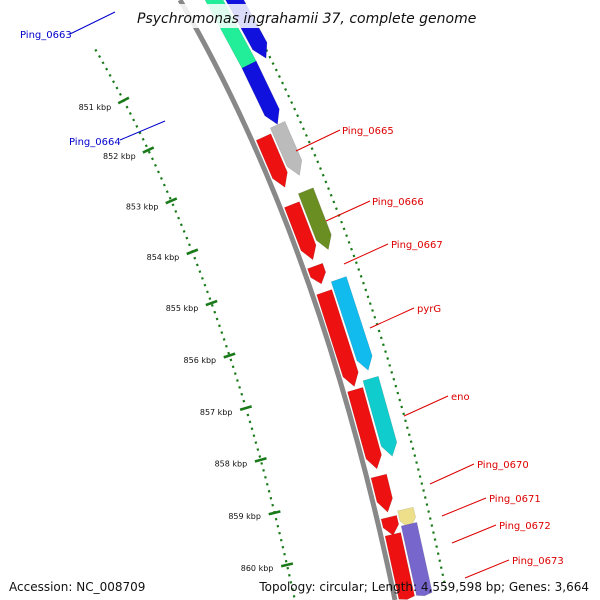  Describe the element at coordinates (182, 308) in the screenshot. I see `tick-label: 855 kbp` at that location.